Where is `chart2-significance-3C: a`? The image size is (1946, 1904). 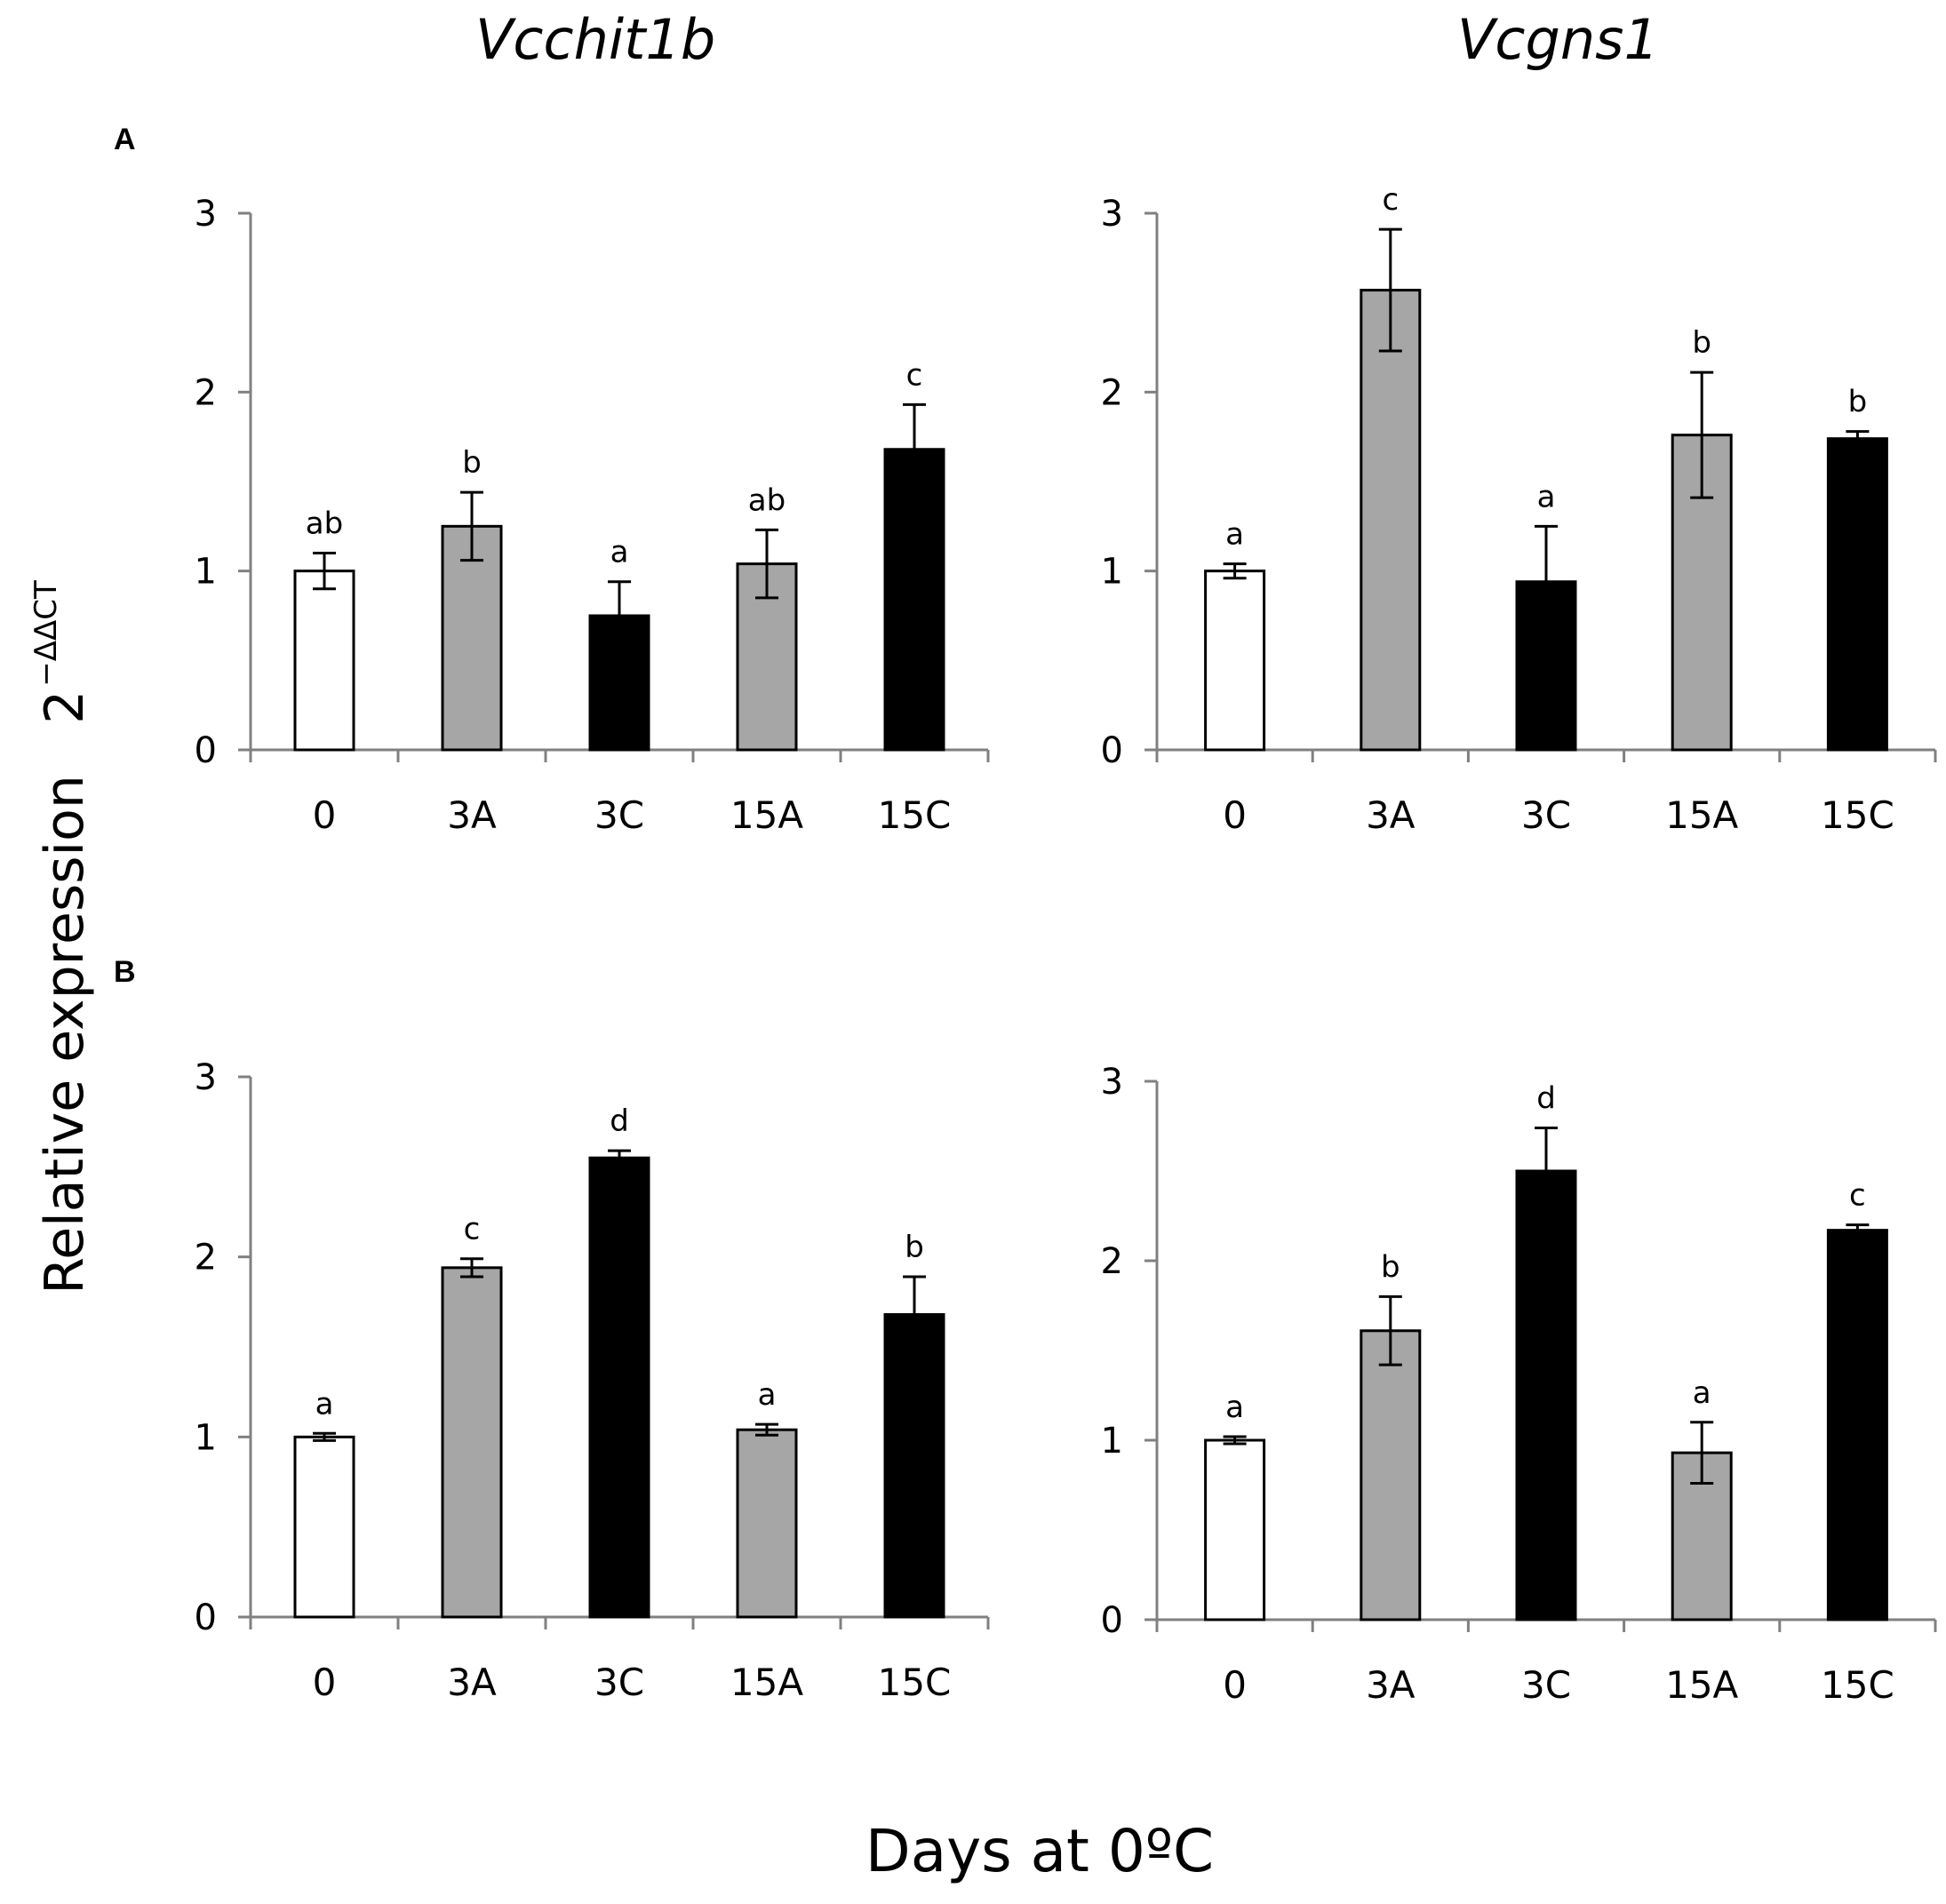 chart2-significance-3C: a is located at coordinates (1546, 497).